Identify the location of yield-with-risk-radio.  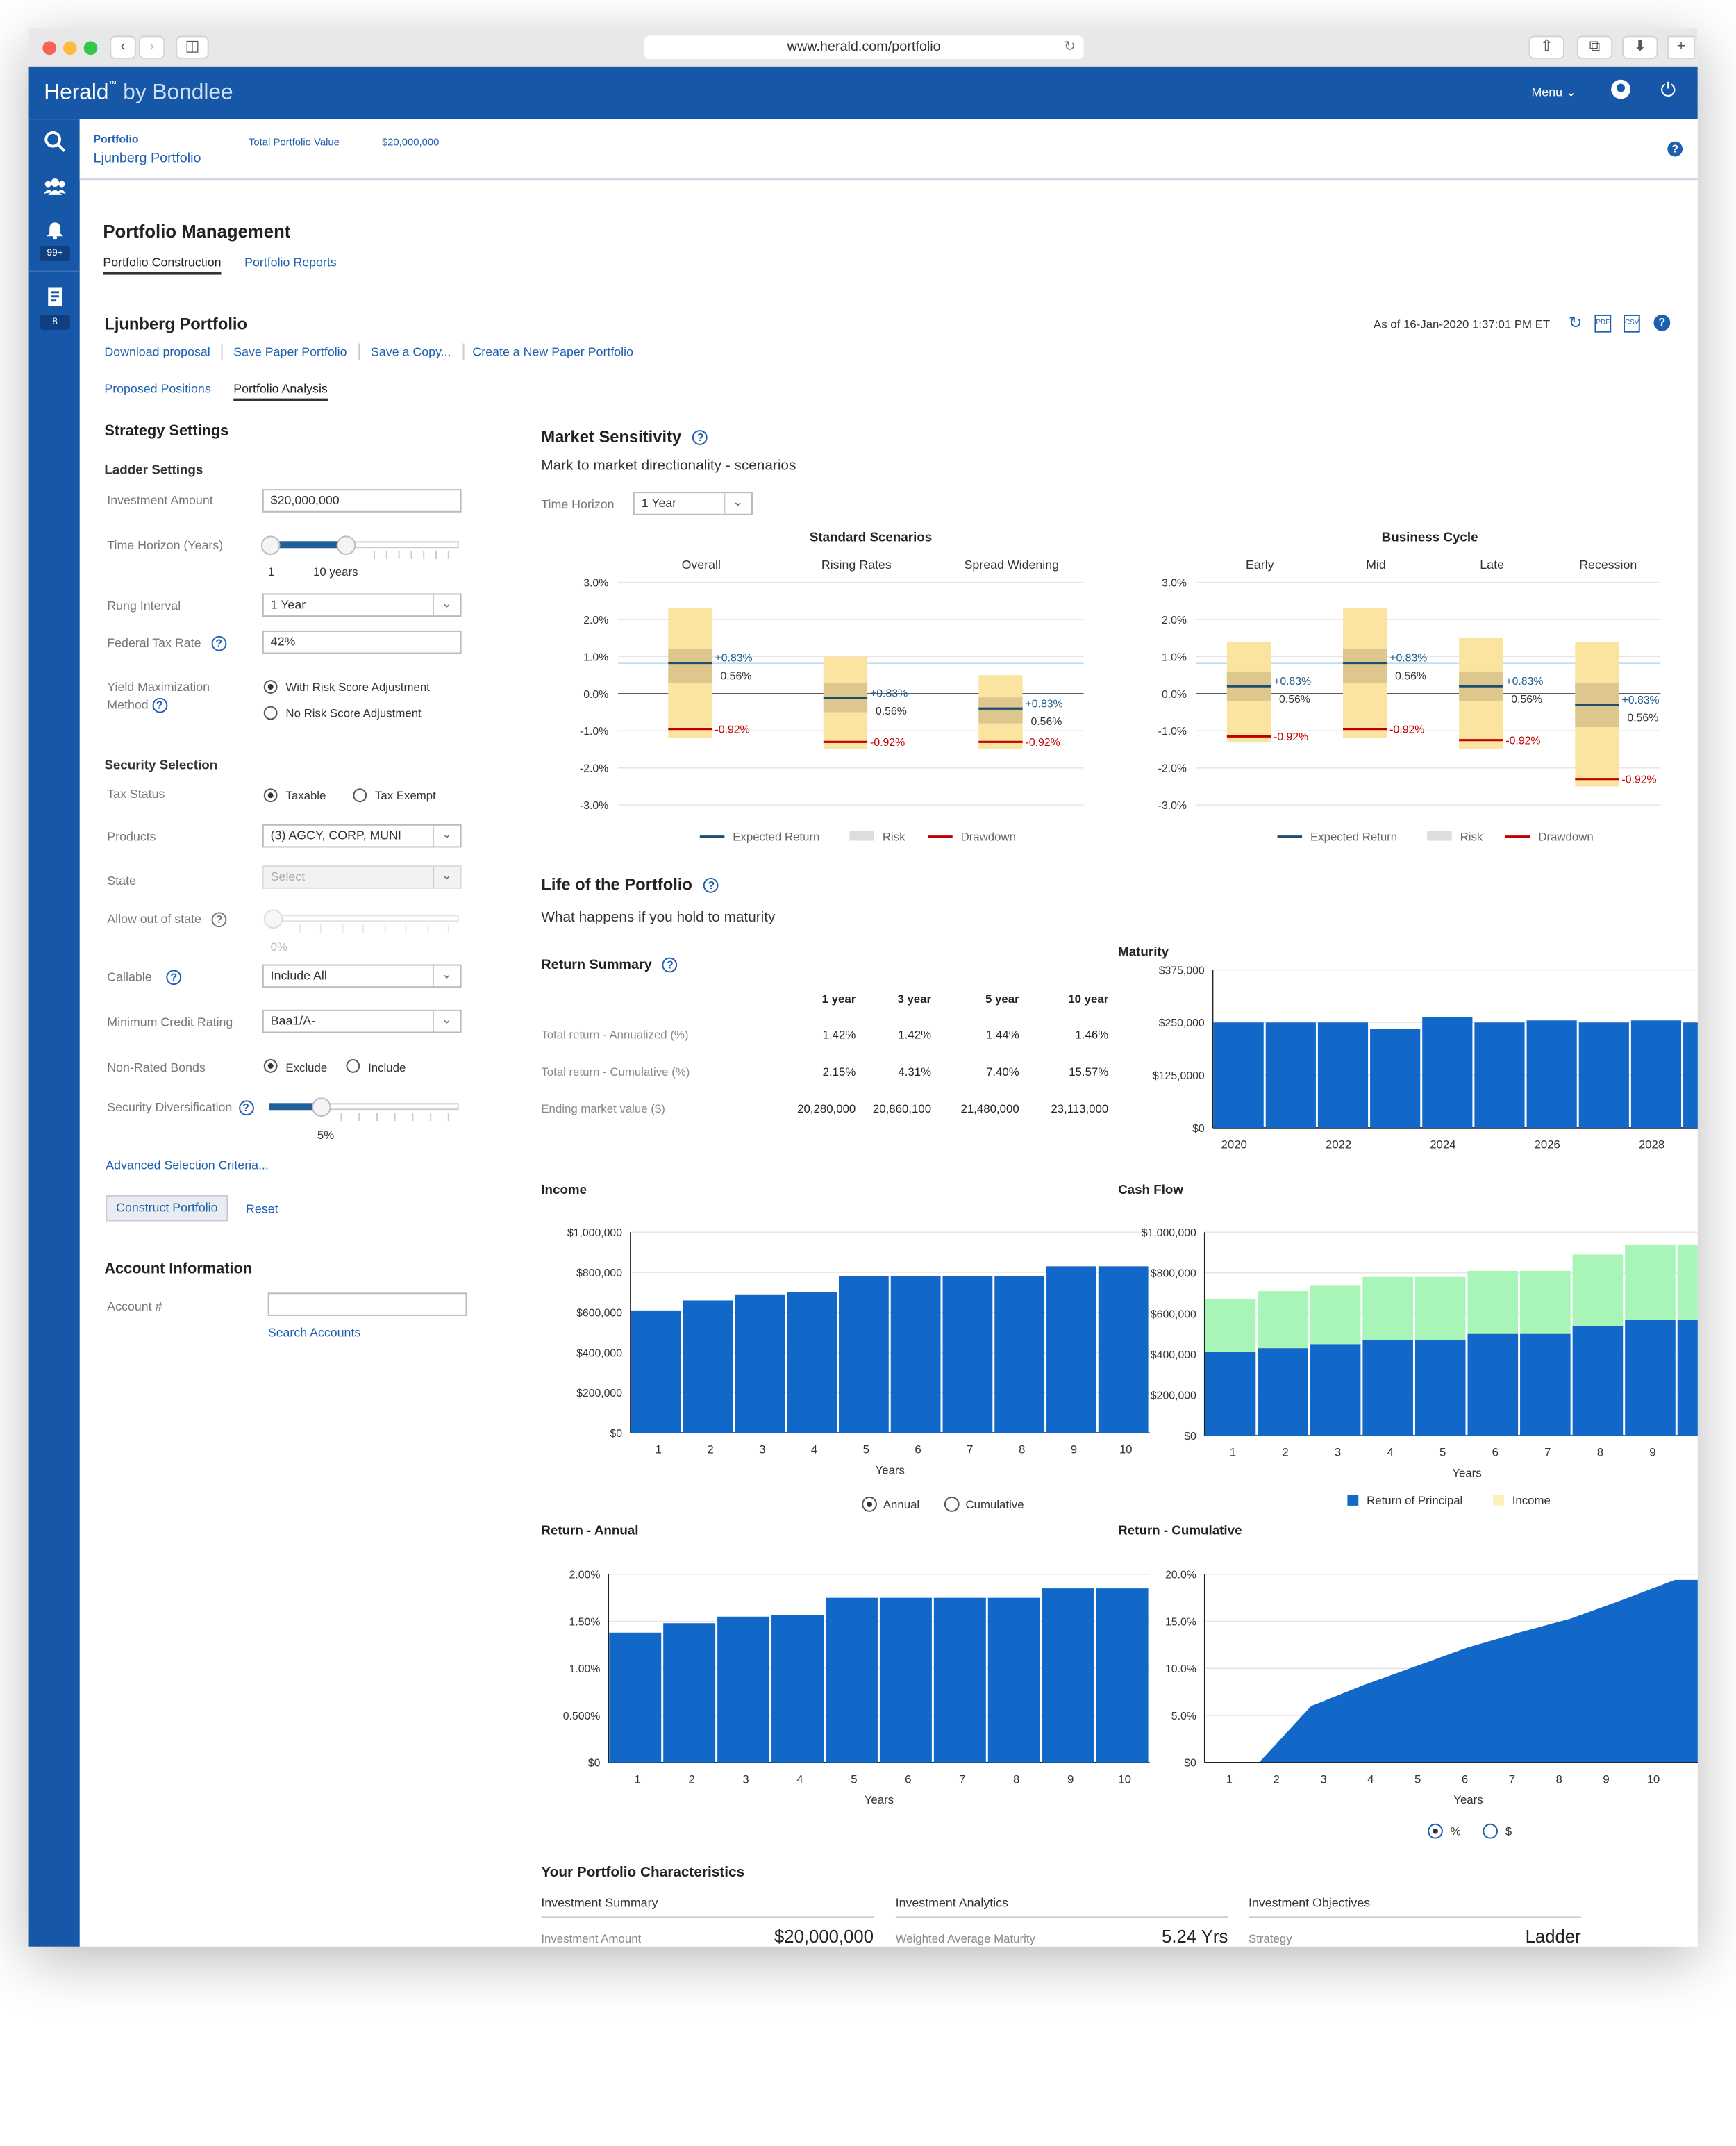
(270, 687).